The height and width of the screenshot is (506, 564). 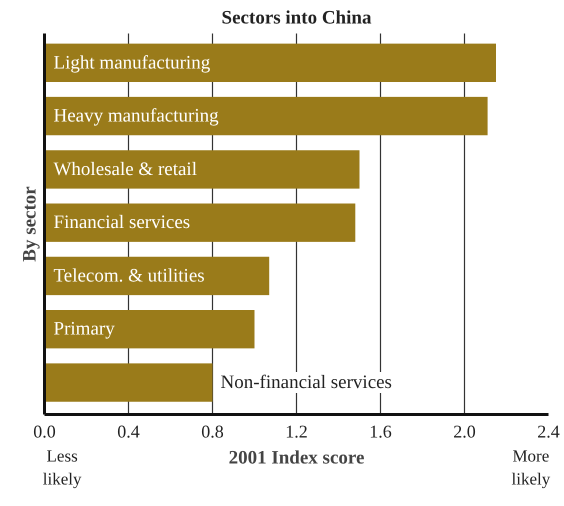 I want to click on x-tick-label: 0.4, so click(x=128, y=432).